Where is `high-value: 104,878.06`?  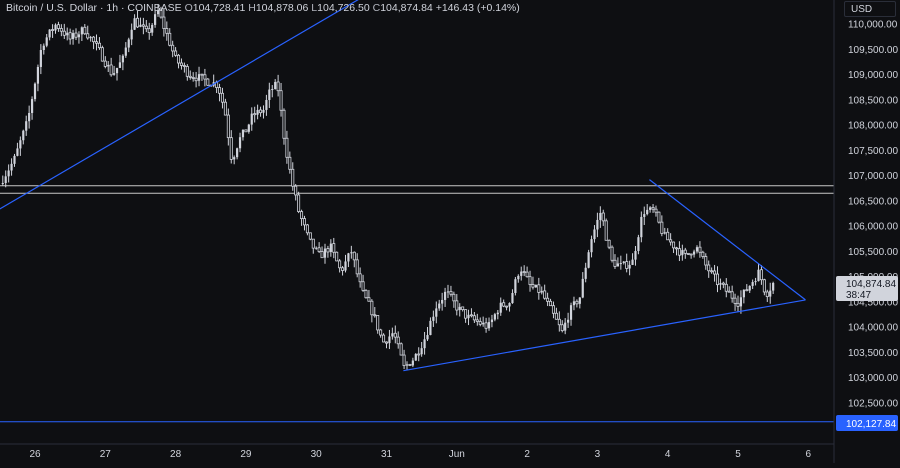 high-value: 104,878.06 is located at coordinates (282, 8).